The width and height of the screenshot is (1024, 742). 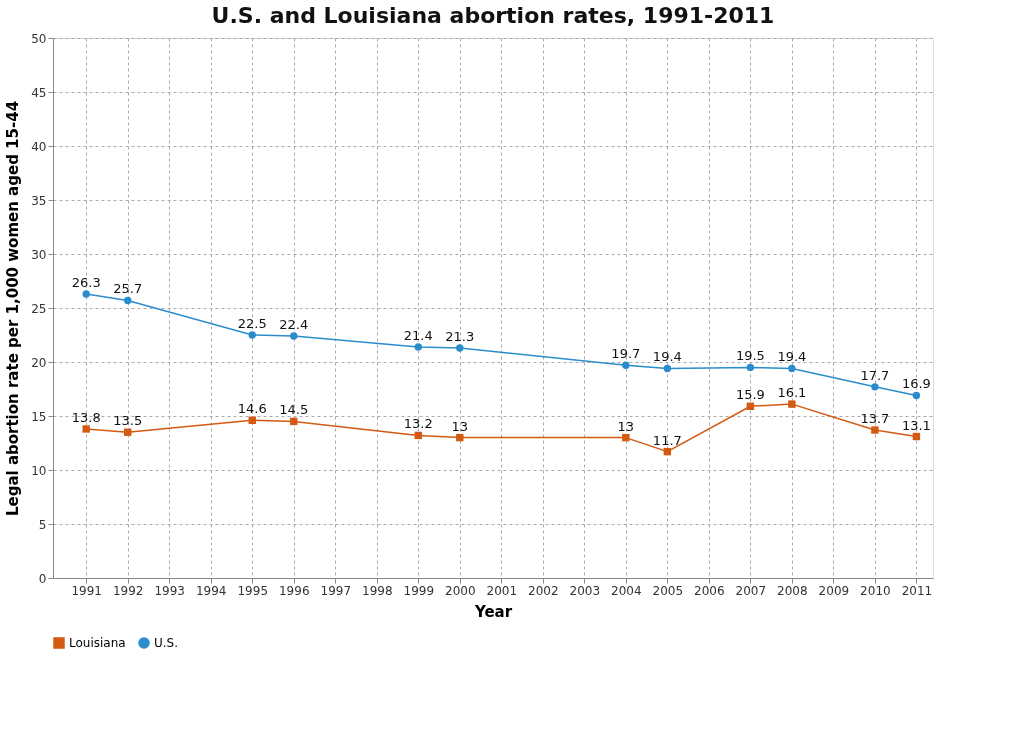 I want to click on x-tick-label: 2001, so click(x=502, y=590).